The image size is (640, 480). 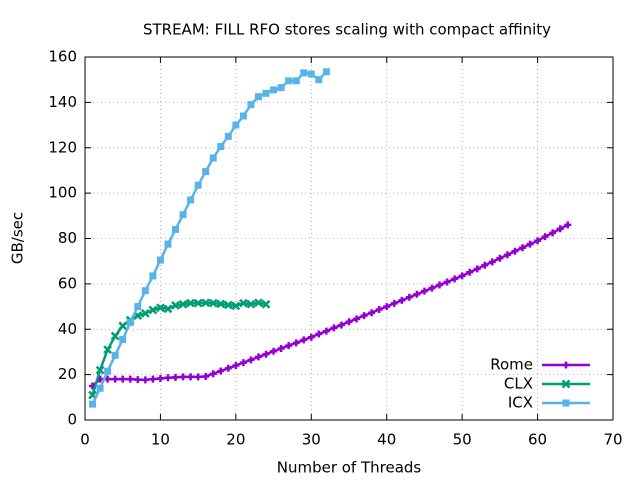 I want to click on y-tick-label: 100, so click(x=62, y=193).